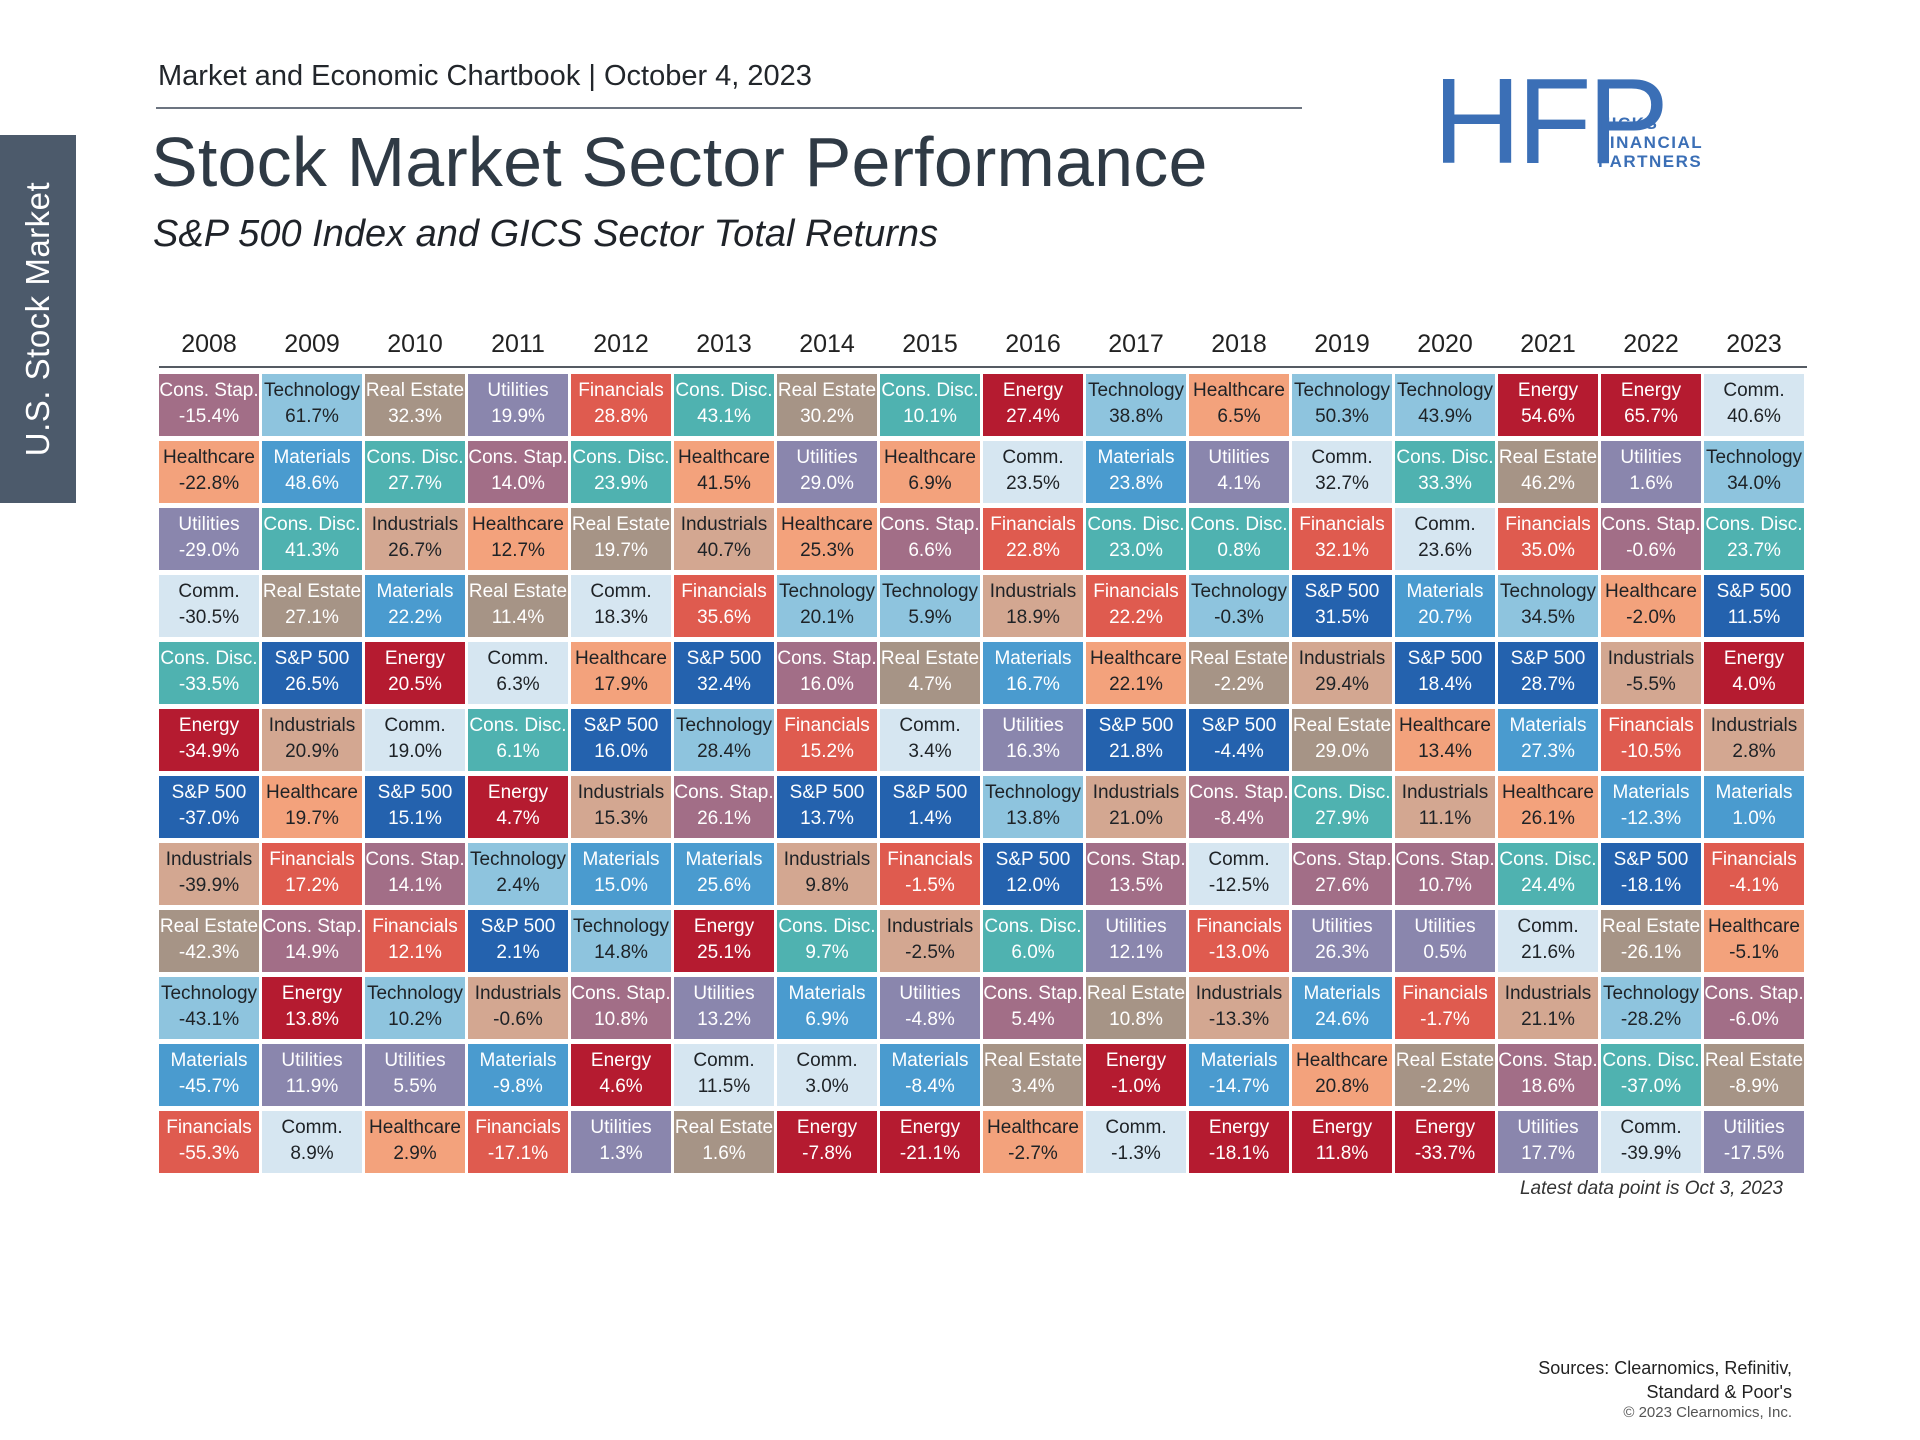 The height and width of the screenshot is (1440, 1920). Describe the element at coordinates (1650, 161) in the screenshot. I see `logo-line-3: PARTNERS` at that location.